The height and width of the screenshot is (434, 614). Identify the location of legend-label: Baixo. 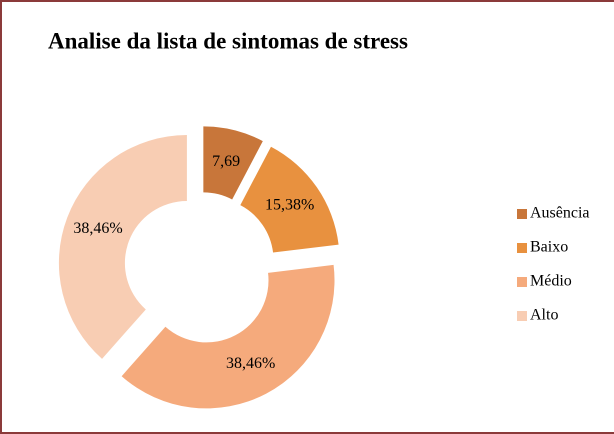
(549, 247).